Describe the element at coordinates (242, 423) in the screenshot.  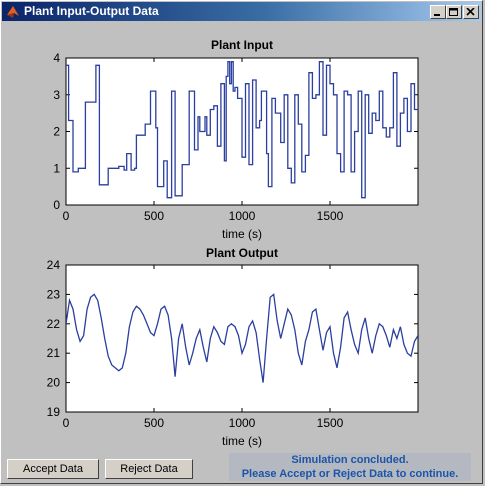
I see `x-tick-label-1: 1000` at that location.